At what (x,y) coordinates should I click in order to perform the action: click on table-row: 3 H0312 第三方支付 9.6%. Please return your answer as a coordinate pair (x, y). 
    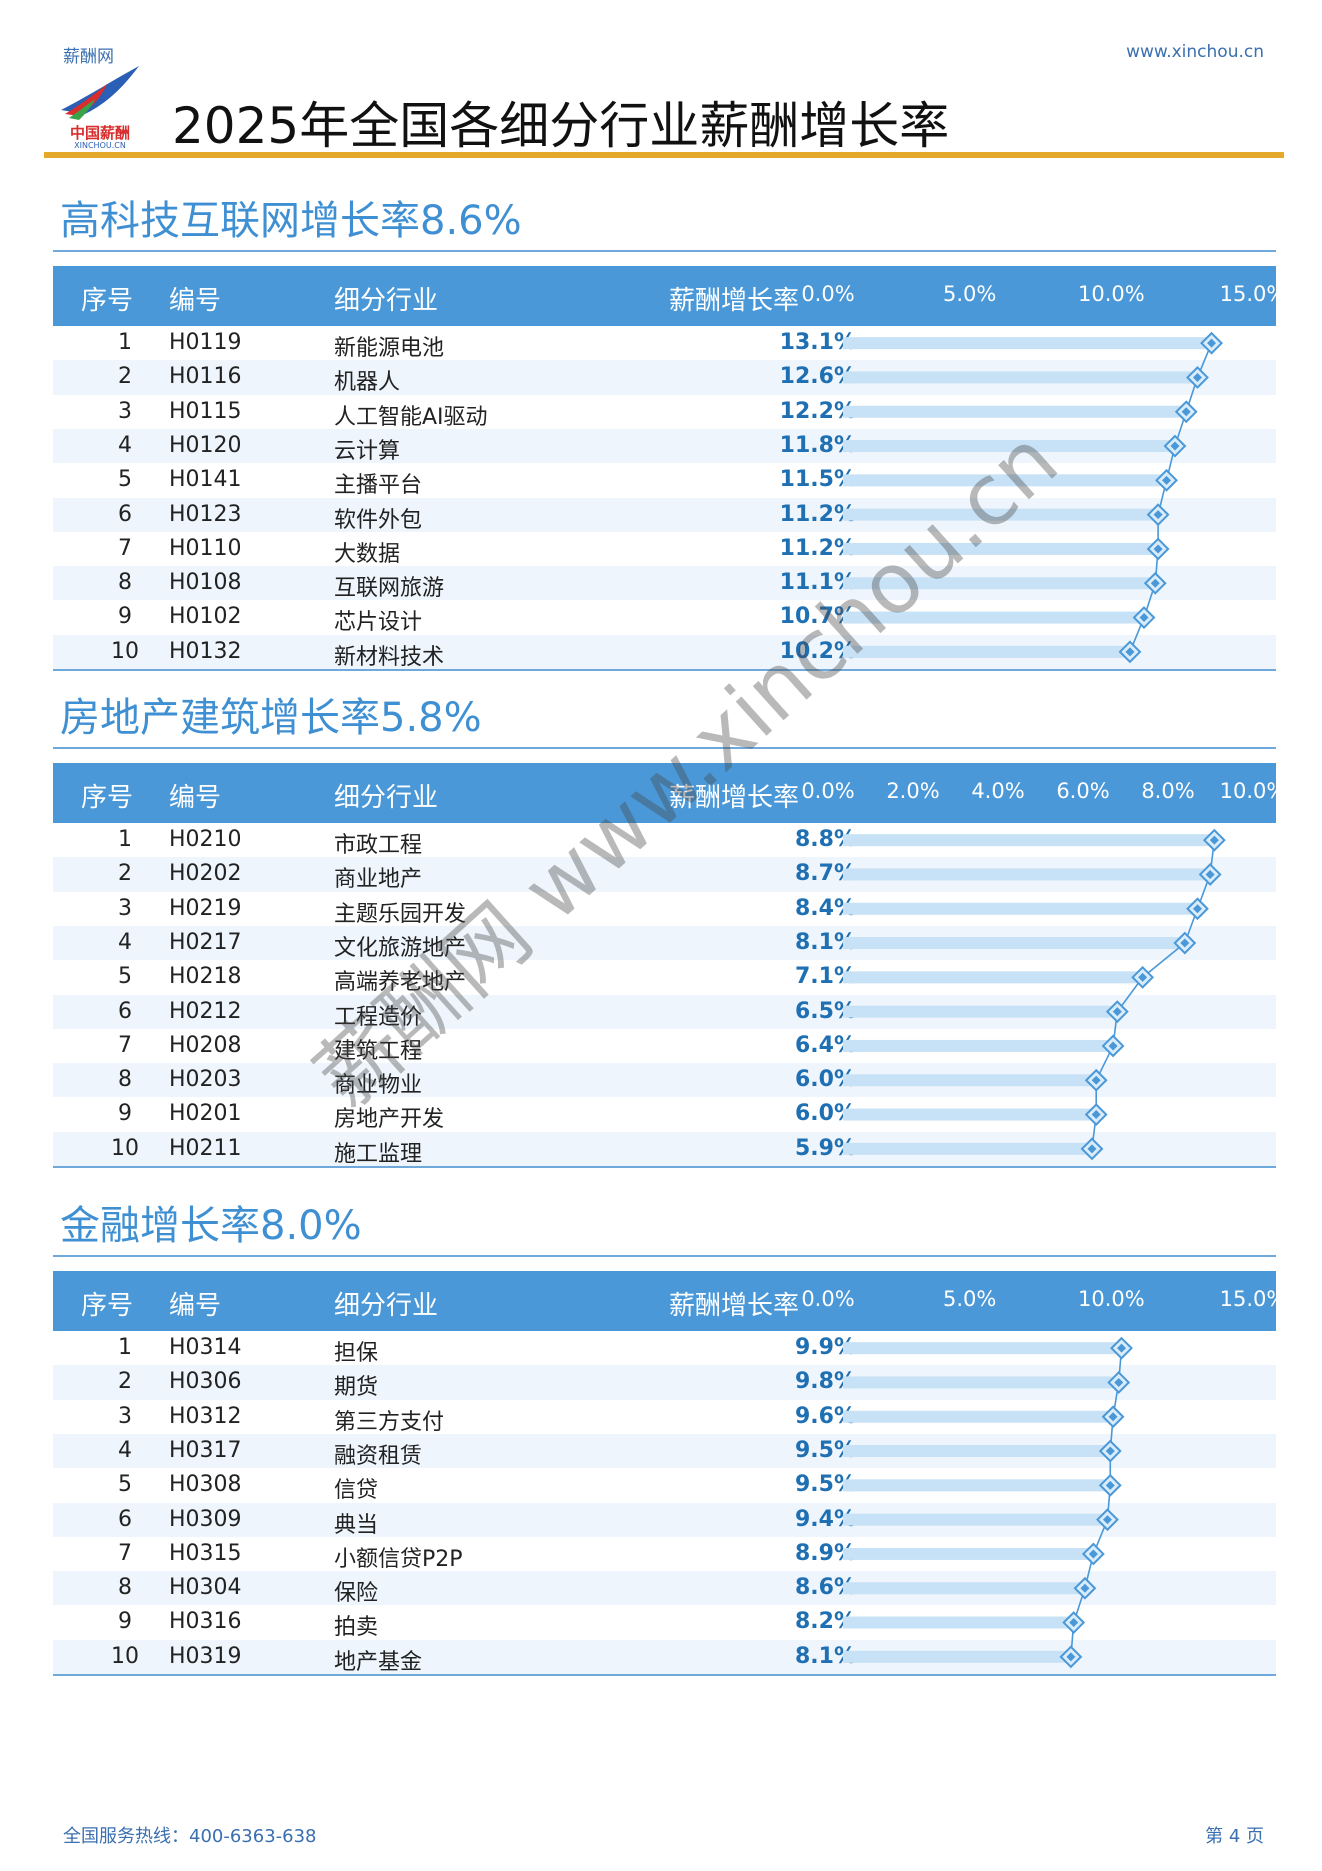
    Looking at the image, I should click on (664, 1417).